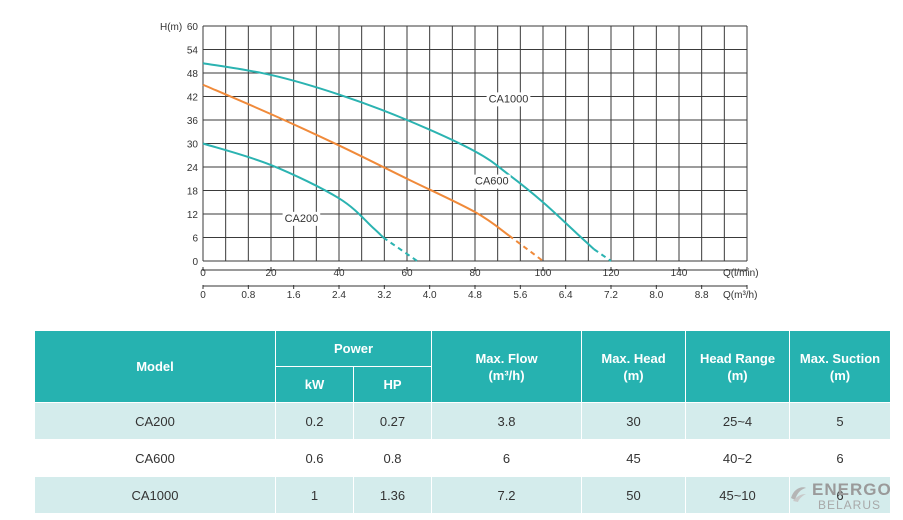 The image size is (903, 520). Describe the element at coordinates (314, 421) in the screenshot. I see `cell-kw: 0.2` at that location.